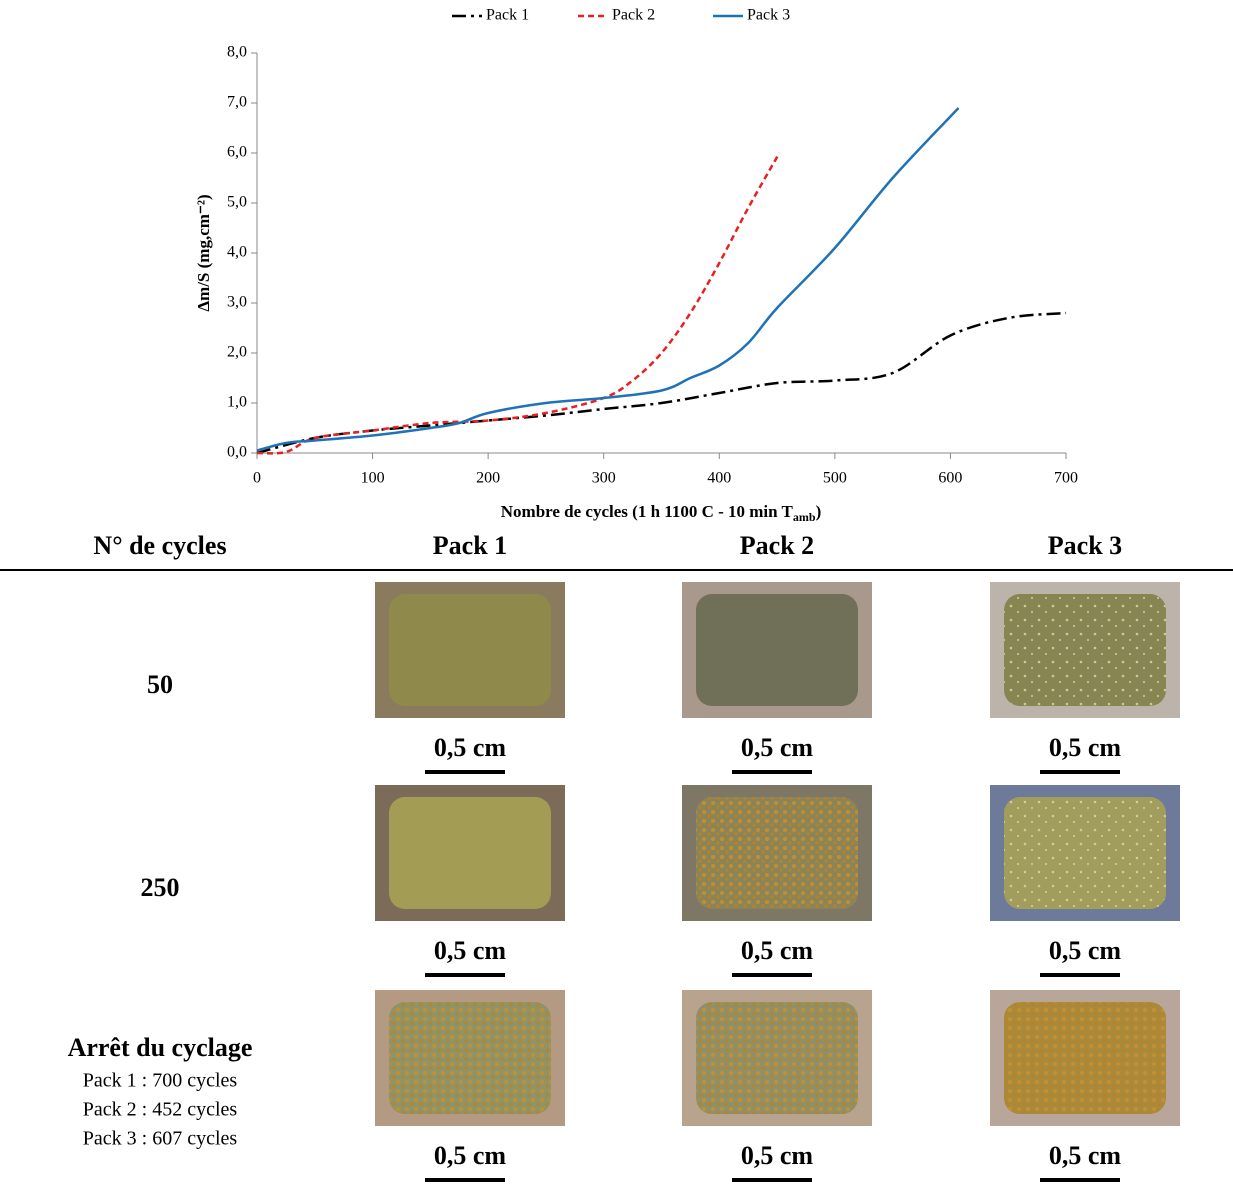 This screenshot has width=1233, height=1189. Describe the element at coordinates (160, 1081) in the screenshot. I see `row-note: Pack 1 : 700 cycles` at that location.